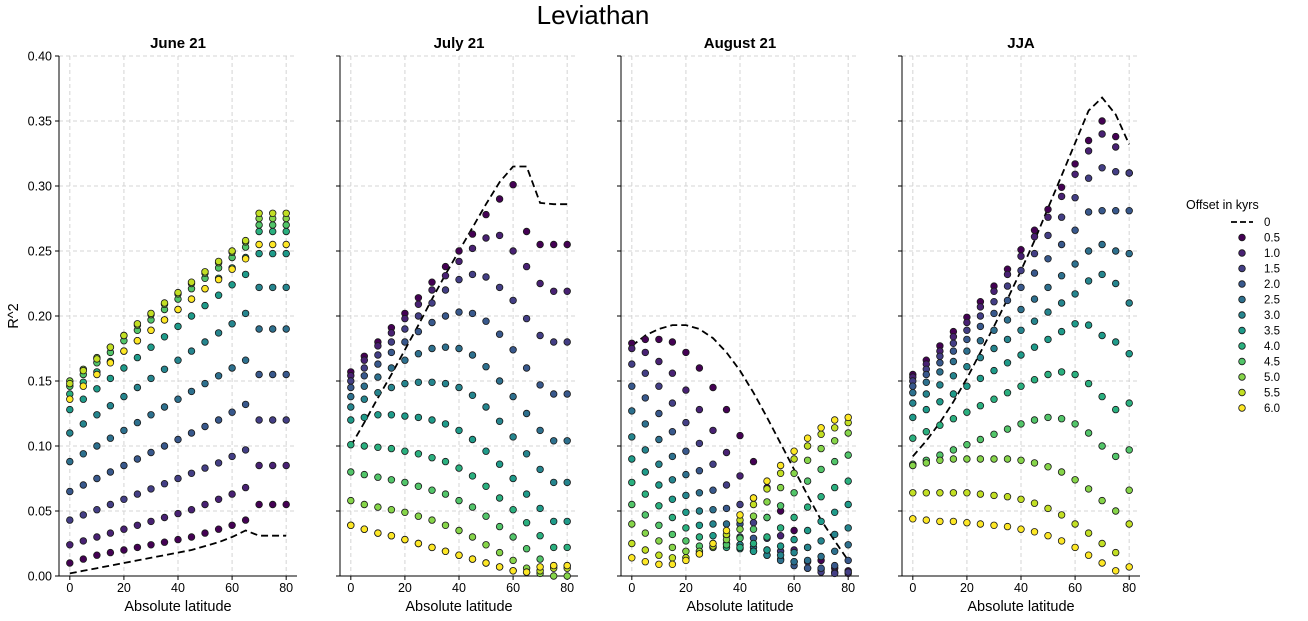  I want to click on legend-label: 0.5, so click(1272, 239).